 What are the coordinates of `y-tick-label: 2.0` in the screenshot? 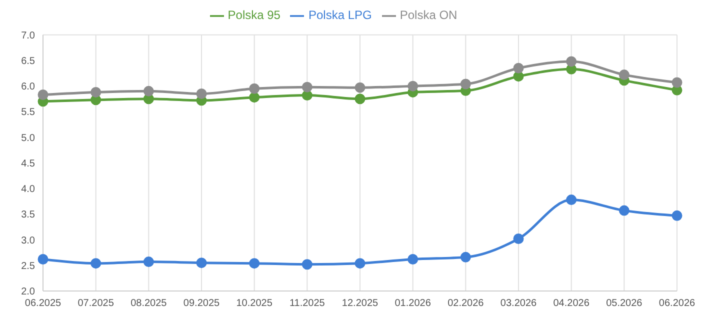 It's located at (28, 292).